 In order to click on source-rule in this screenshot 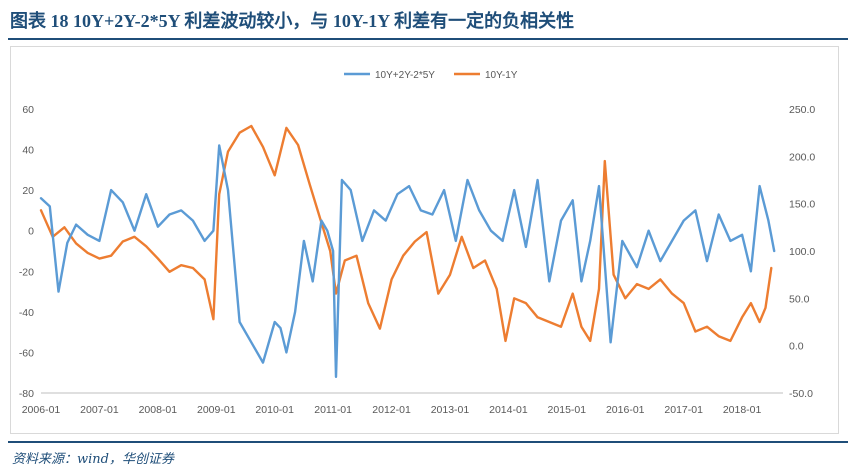, I will do `click(428, 442)`.